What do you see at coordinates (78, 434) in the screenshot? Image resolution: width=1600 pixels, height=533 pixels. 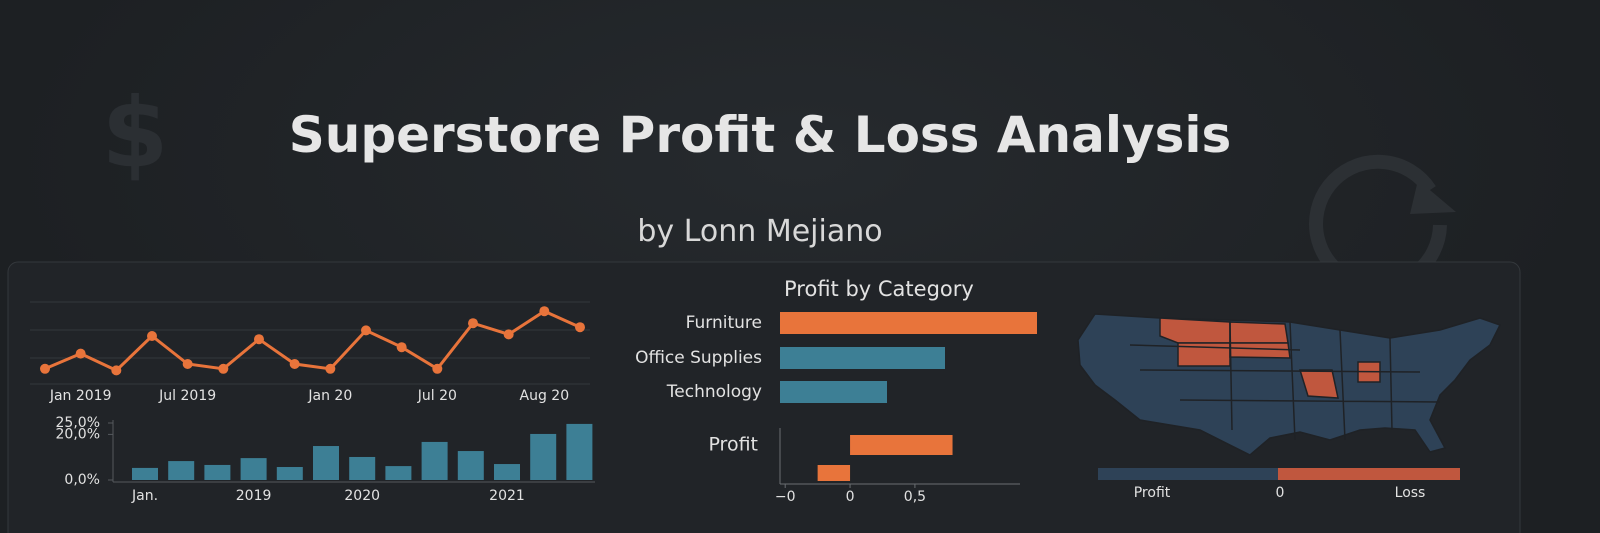 I see `y-tick-label: 20,0%` at bounding box center [78, 434].